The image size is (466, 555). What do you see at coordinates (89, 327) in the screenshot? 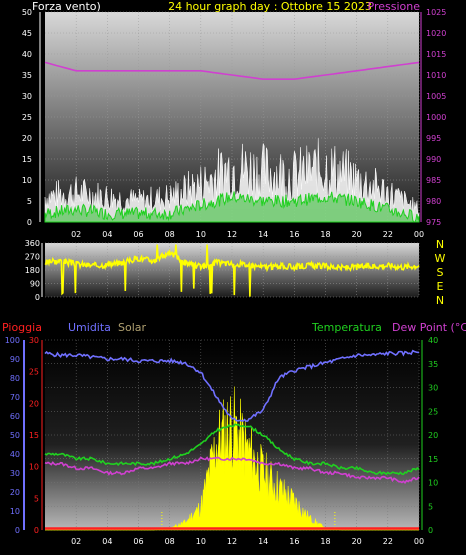
I see `humidity-legend: Umidita` at bounding box center [89, 327].